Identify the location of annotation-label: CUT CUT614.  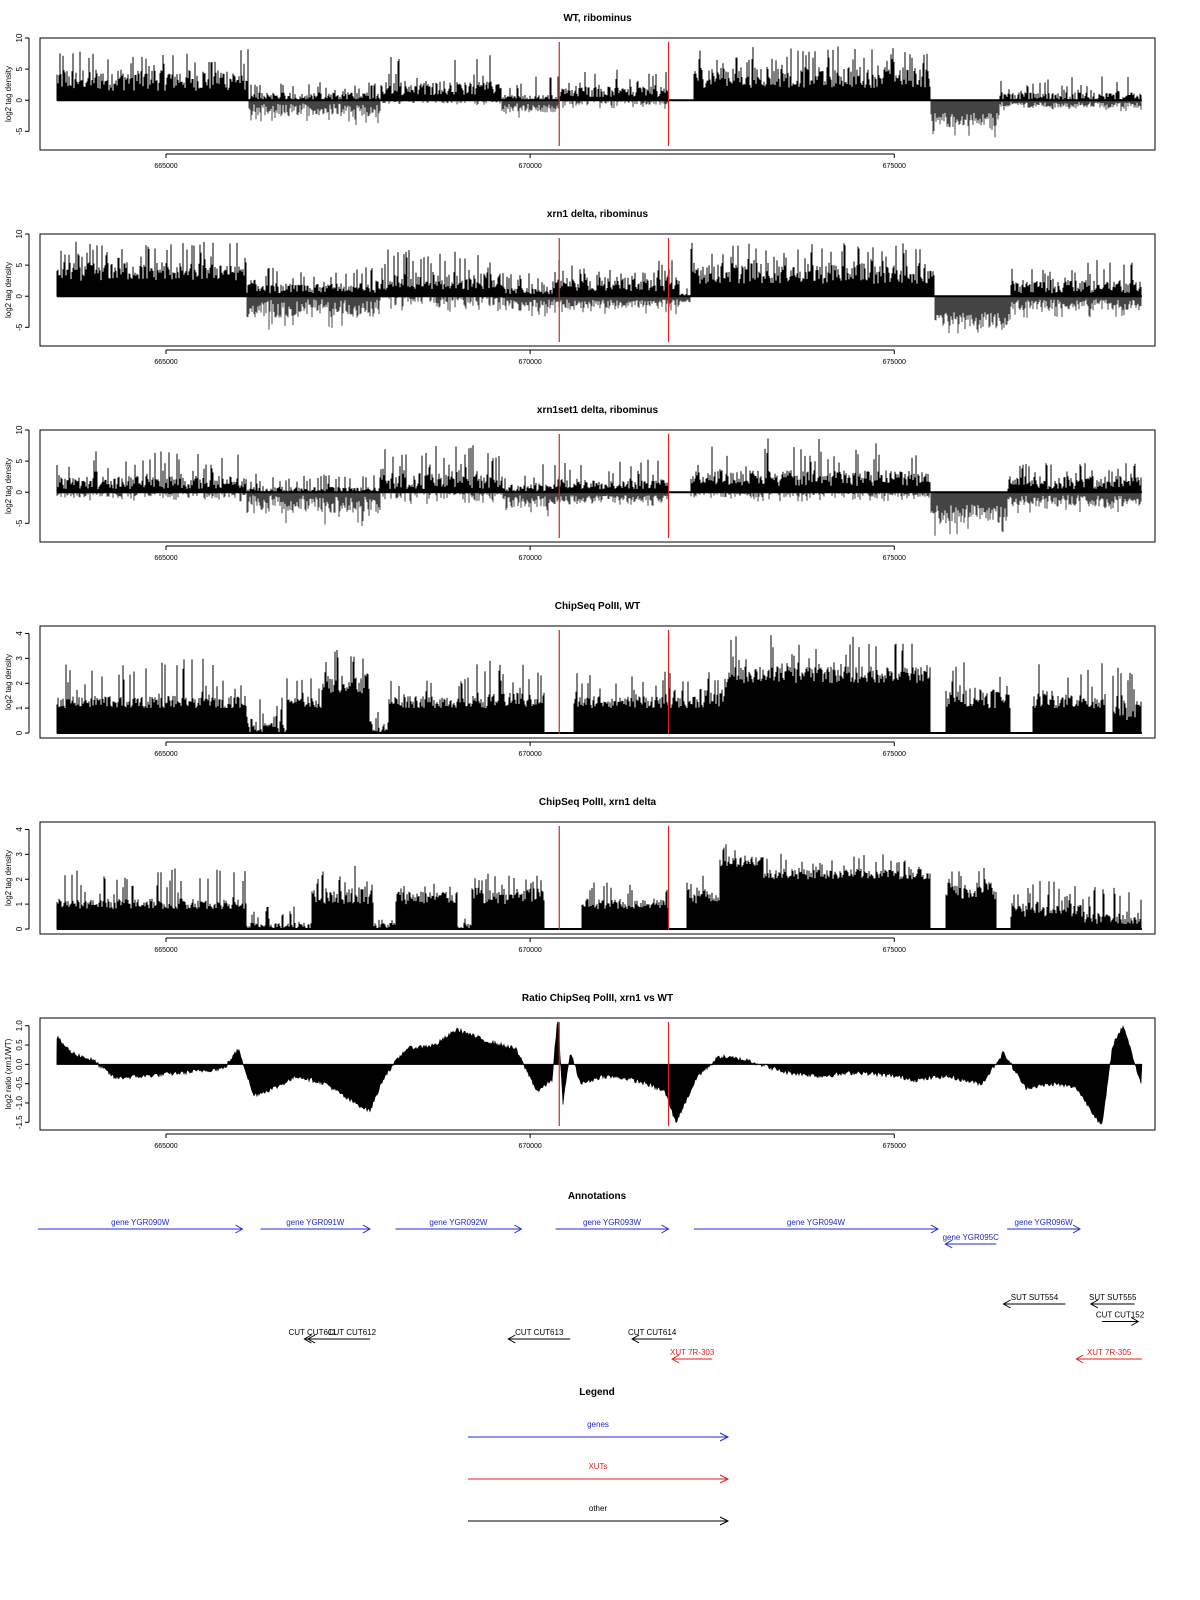
(652, 1332).